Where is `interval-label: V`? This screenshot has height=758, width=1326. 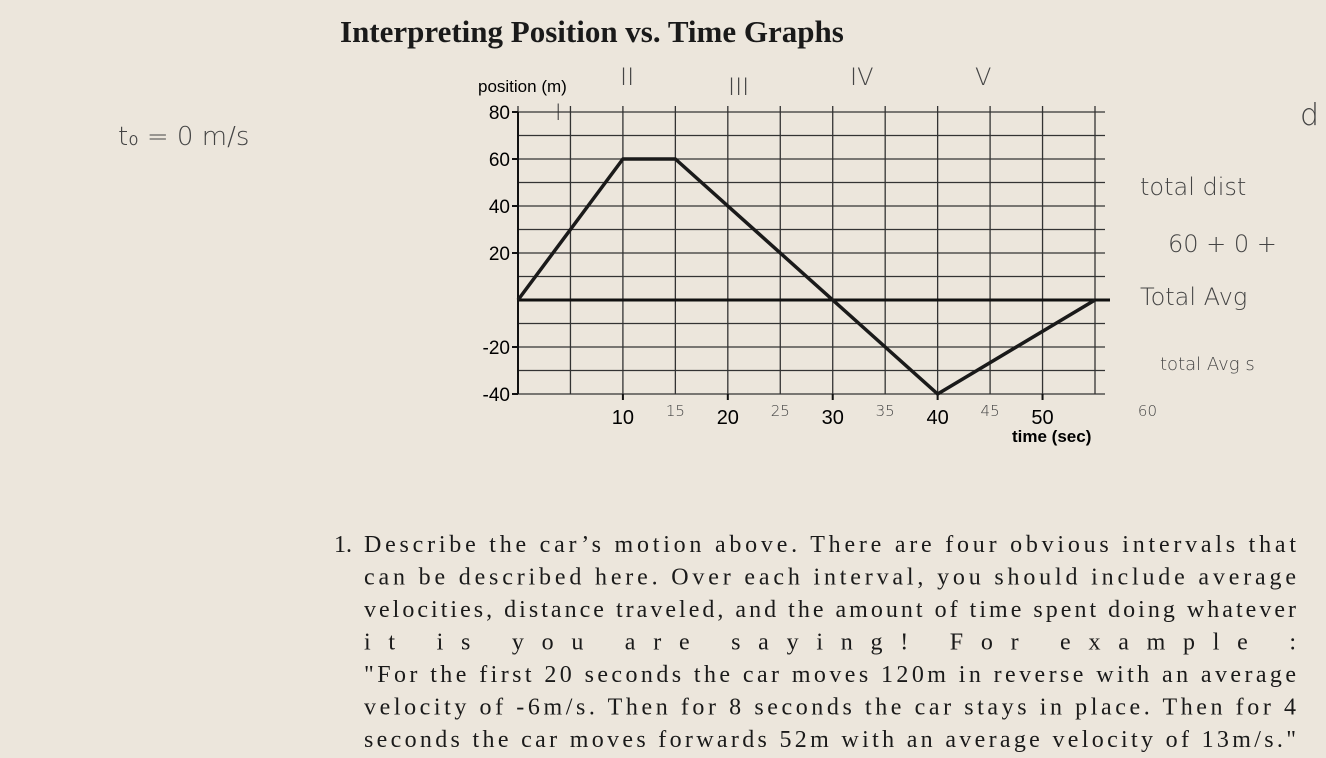
interval-label: V is located at coordinates (983, 77).